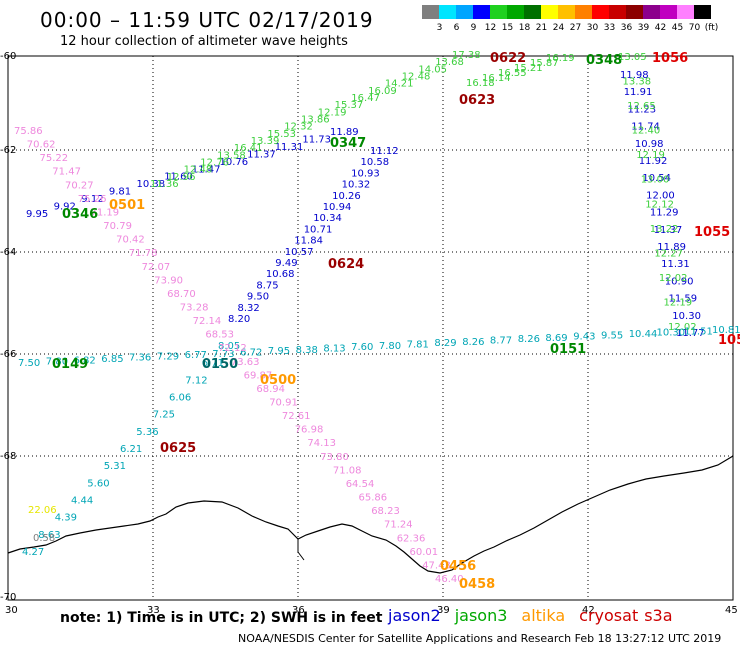  What do you see at coordinates (349, 105) in the screenshot?
I see `wave-height-value: 15.37` at bounding box center [349, 105].